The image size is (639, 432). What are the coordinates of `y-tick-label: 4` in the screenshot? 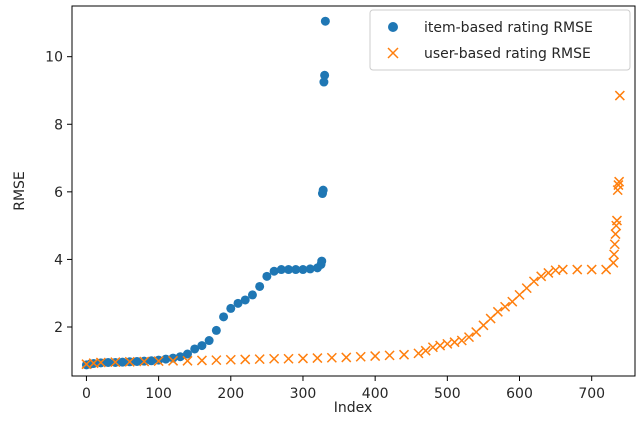 It's located at (58, 260).